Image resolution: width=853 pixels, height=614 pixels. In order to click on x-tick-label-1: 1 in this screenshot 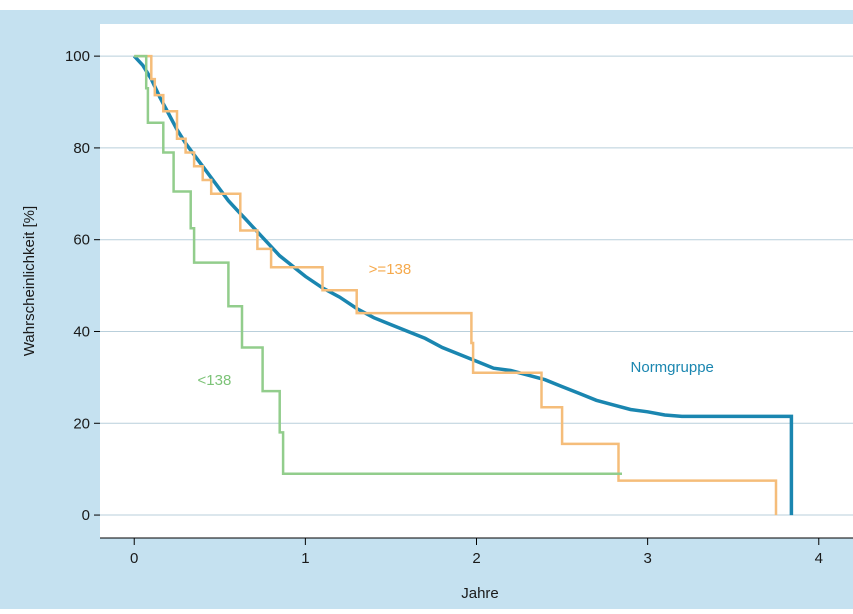, I will do `click(305, 558)`.